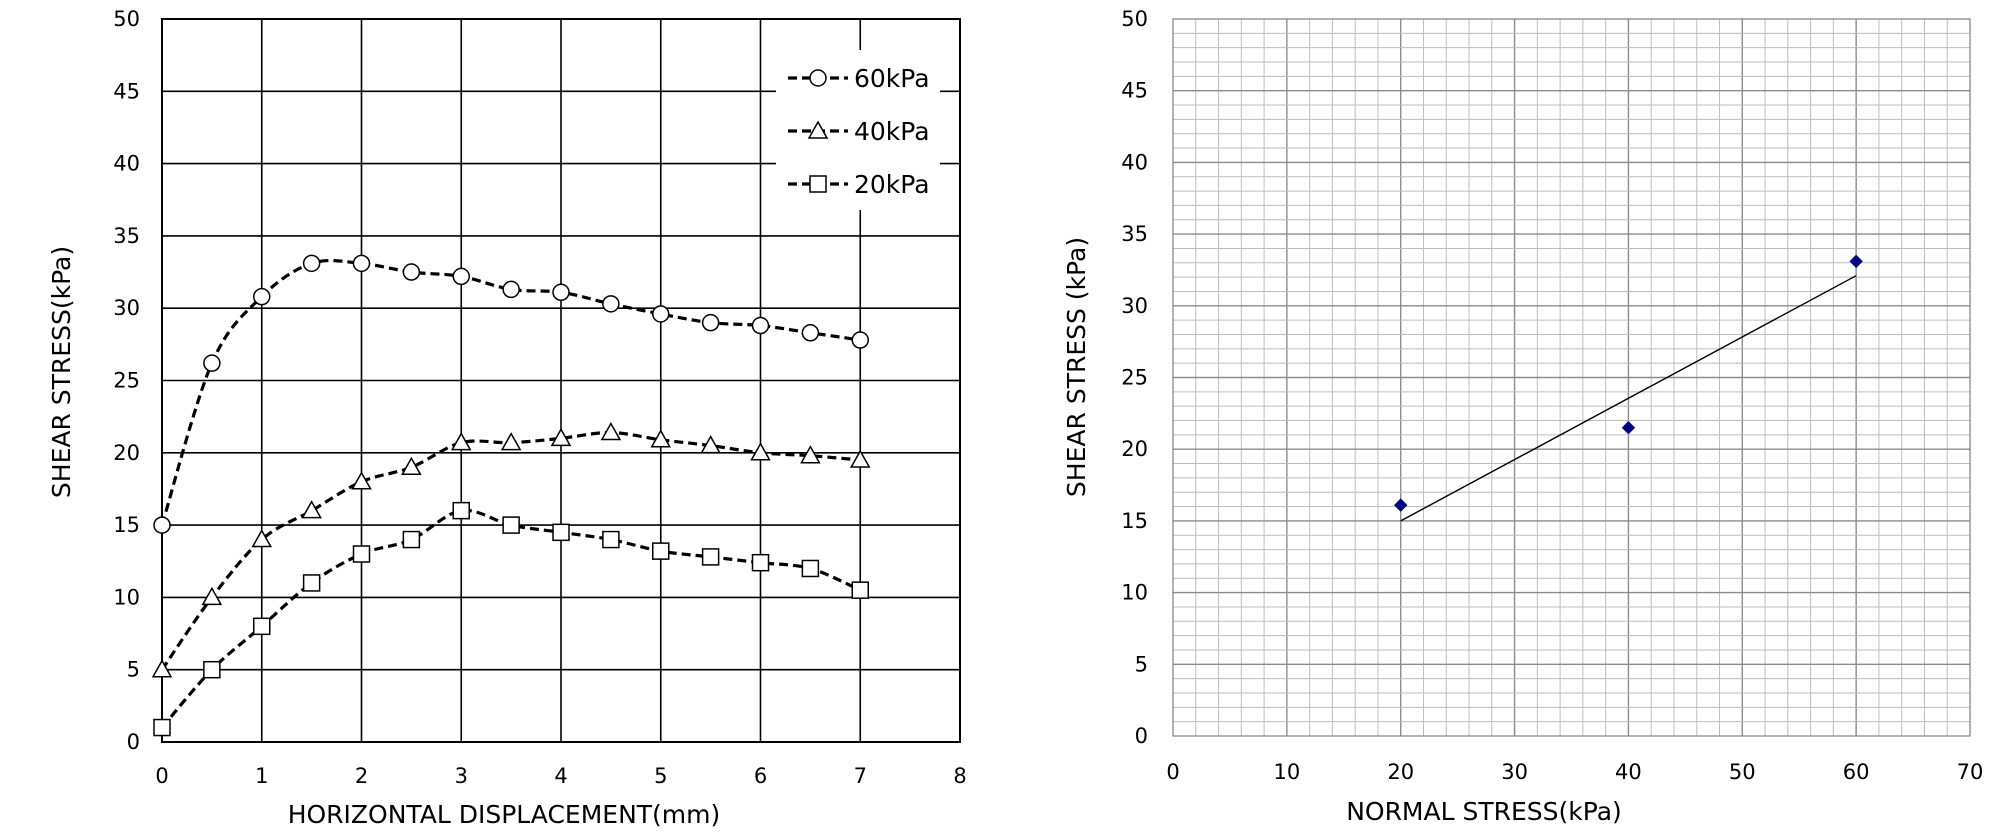 The width and height of the screenshot is (2008, 836). I want to click on chart2-x-tick-label: 70, so click(1970, 772).